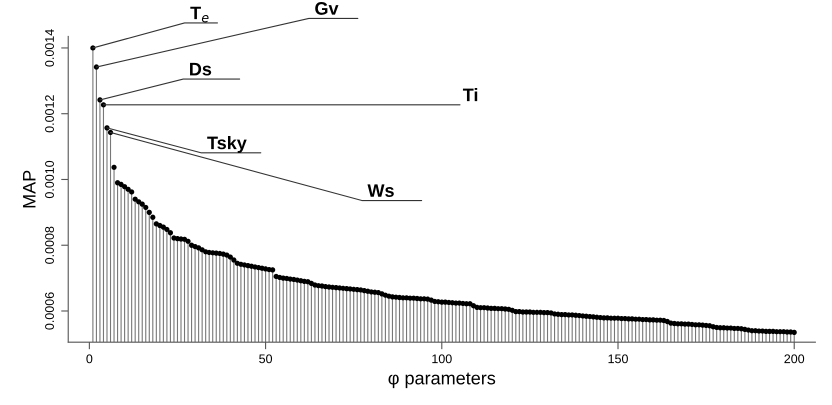 Image resolution: width=832 pixels, height=405 pixels. What do you see at coordinates (49, 311) in the screenshot?
I see `y-tick-label: 0.0006` at bounding box center [49, 311].